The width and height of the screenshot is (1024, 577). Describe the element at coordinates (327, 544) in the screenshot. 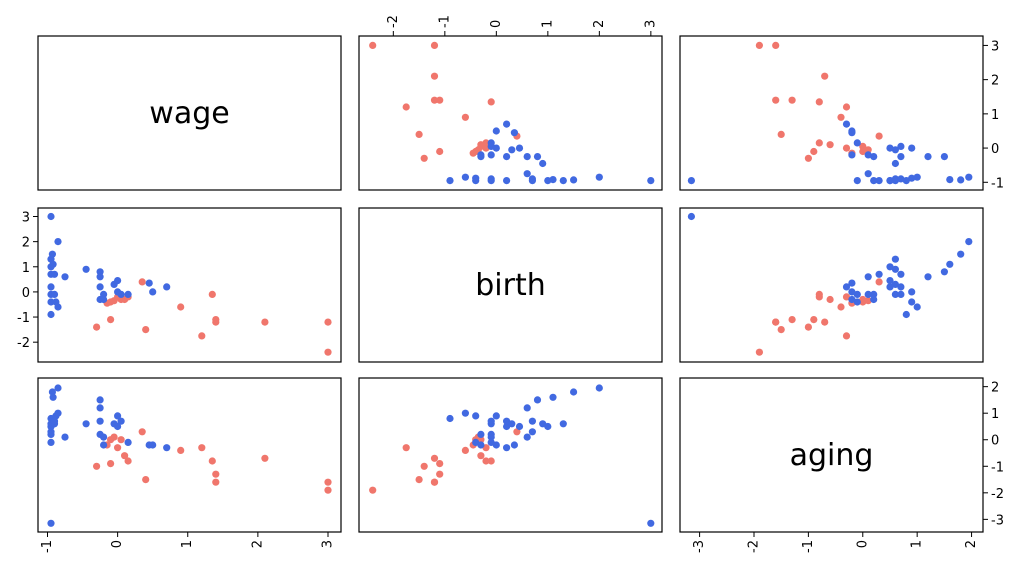

I see `x-tick-label-wage-4: 3` at that location.